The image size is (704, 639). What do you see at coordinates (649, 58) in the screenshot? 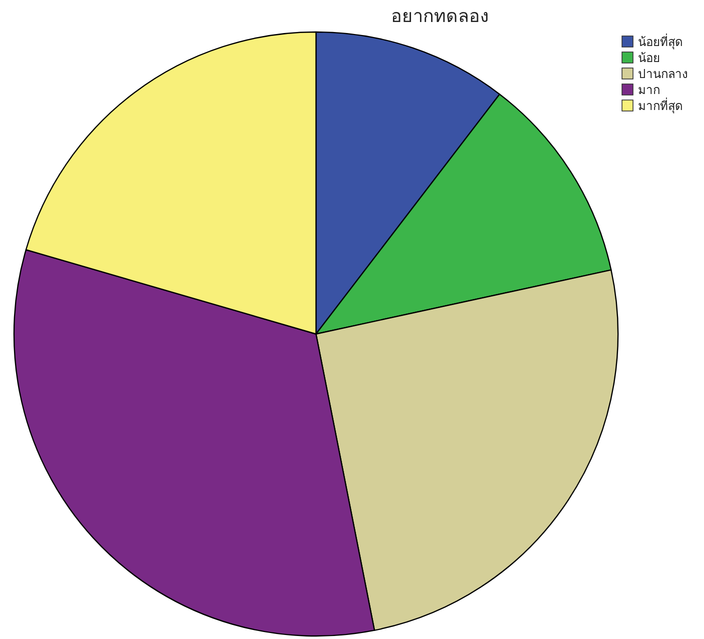
I see `legend-label: น้อย` at bounding box center [649, 58].